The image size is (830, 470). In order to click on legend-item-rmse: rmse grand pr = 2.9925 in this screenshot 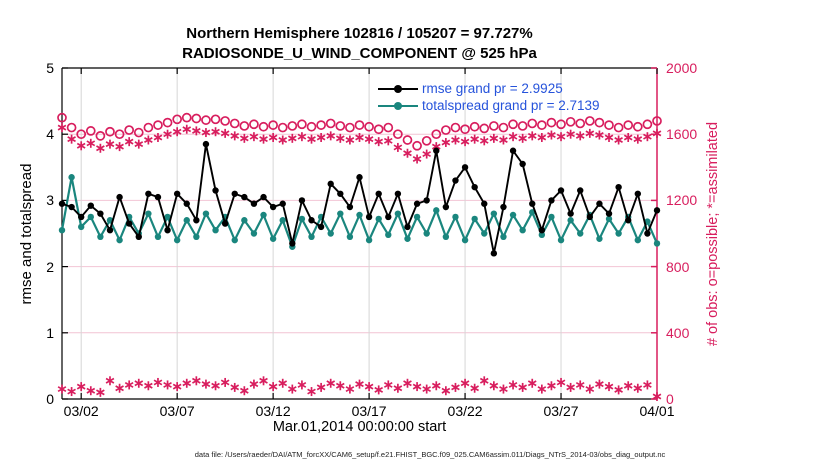, I will do `click(489, 88)`.